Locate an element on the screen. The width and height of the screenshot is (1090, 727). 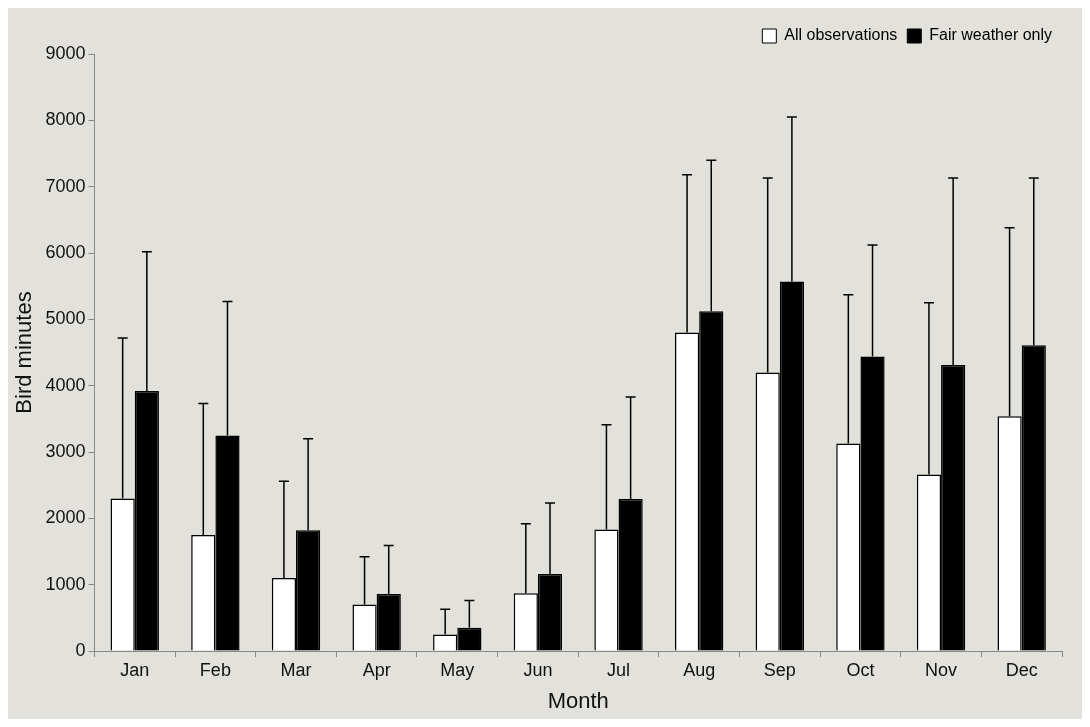
x-tick-label: Aug is located at coordinates (699, 669).